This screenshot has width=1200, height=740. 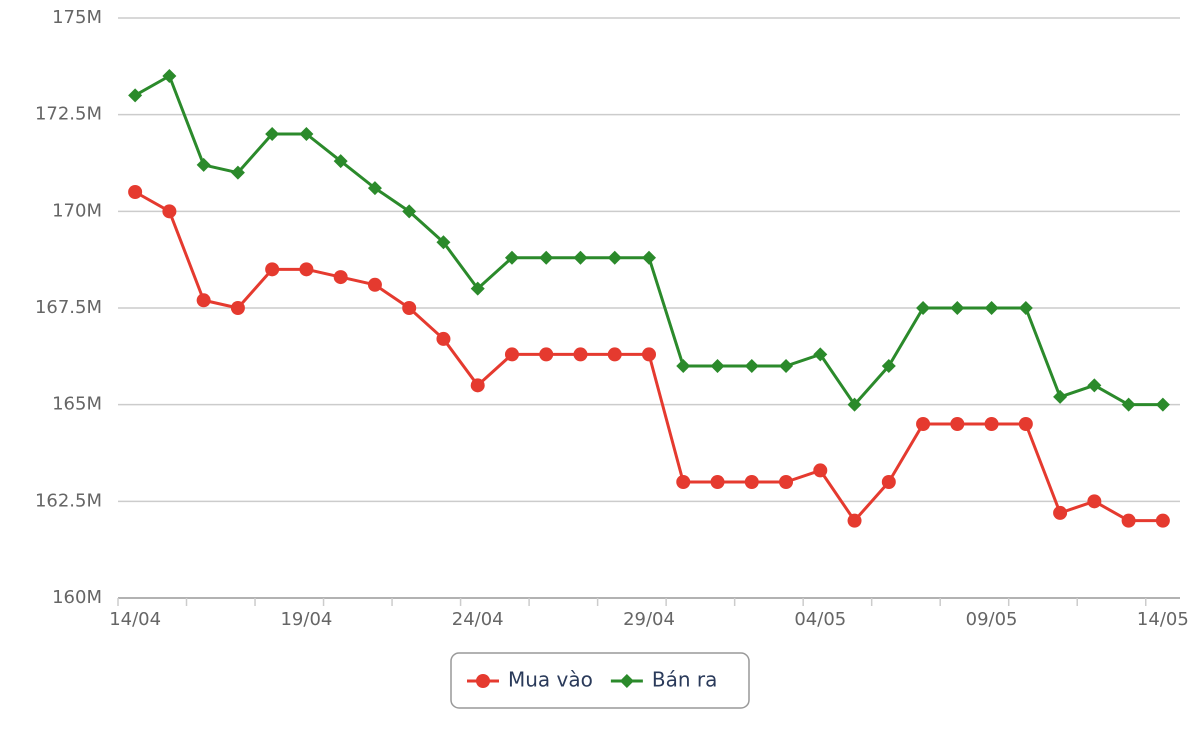 I want to click on x-tick-label: 14/04, so click(x=135, y=619).